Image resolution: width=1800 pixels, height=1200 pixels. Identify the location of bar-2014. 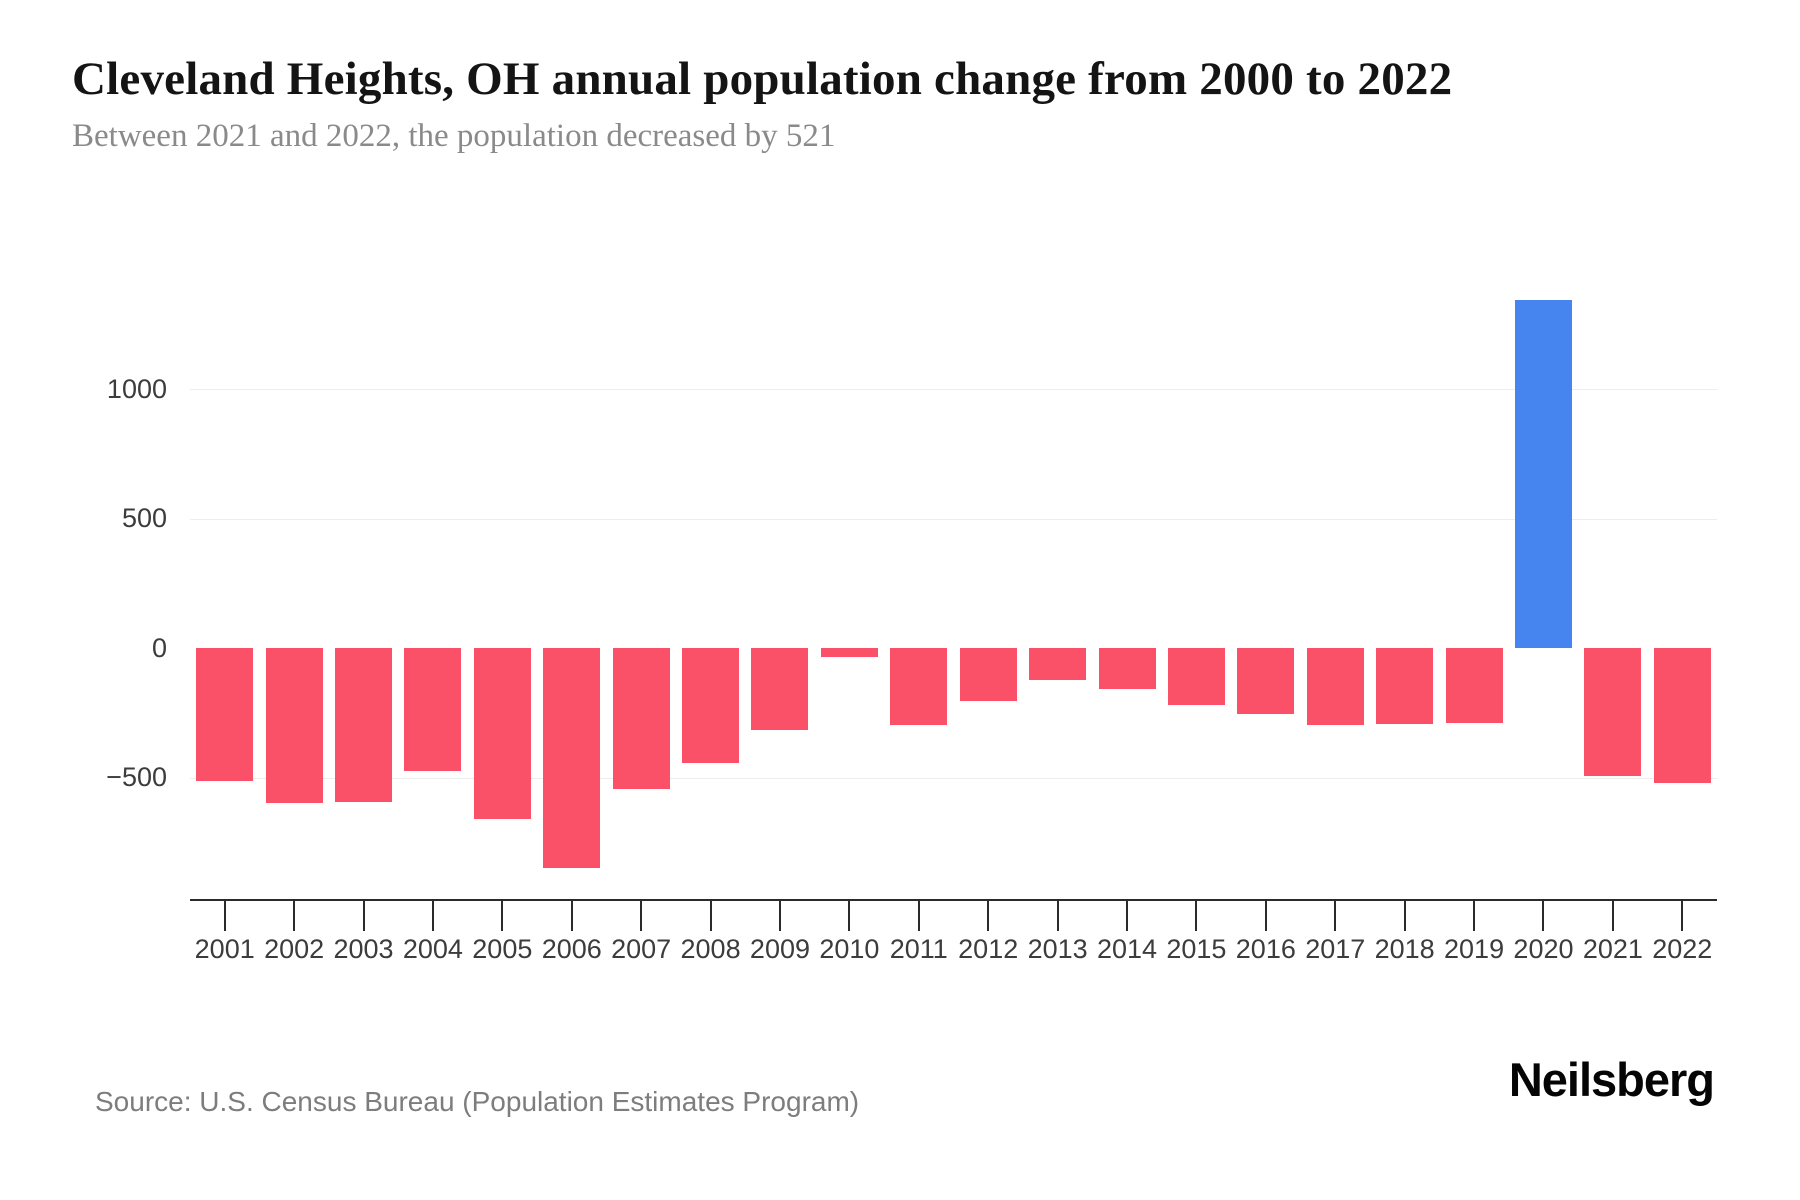
(1127, 668).